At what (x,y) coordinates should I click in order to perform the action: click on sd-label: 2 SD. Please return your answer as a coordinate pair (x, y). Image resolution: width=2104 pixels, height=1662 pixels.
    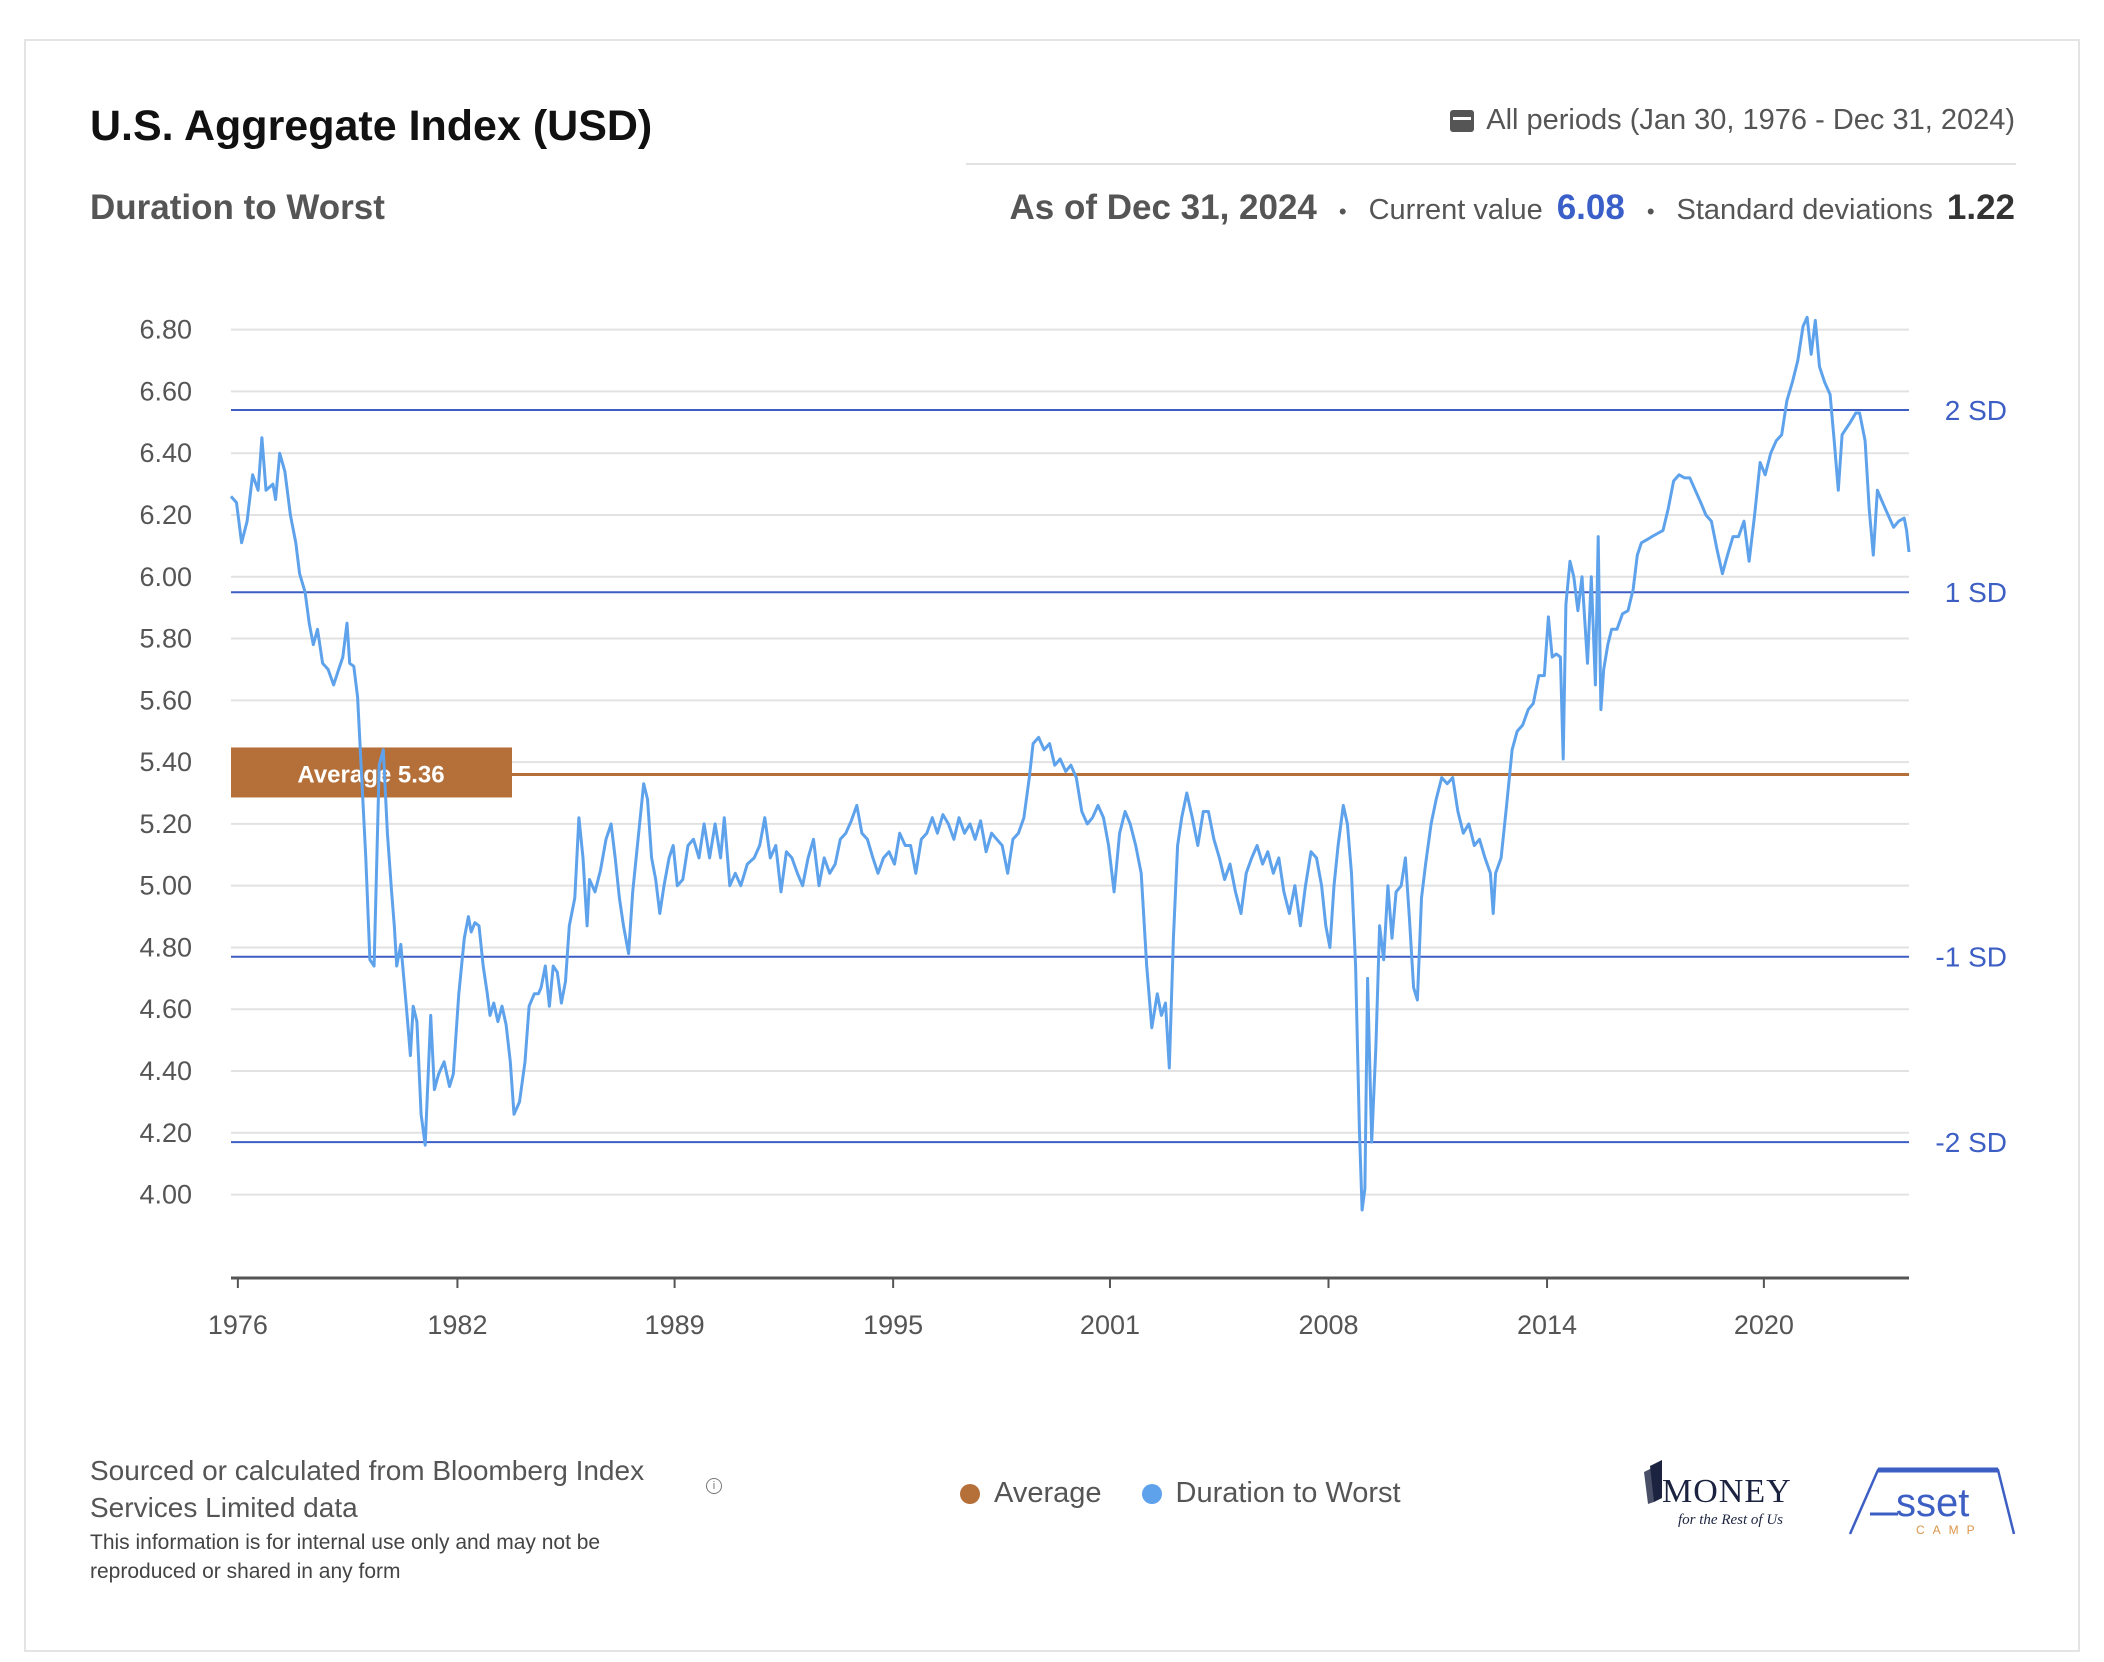
    Looking at the image, I should click on (1976, 410).